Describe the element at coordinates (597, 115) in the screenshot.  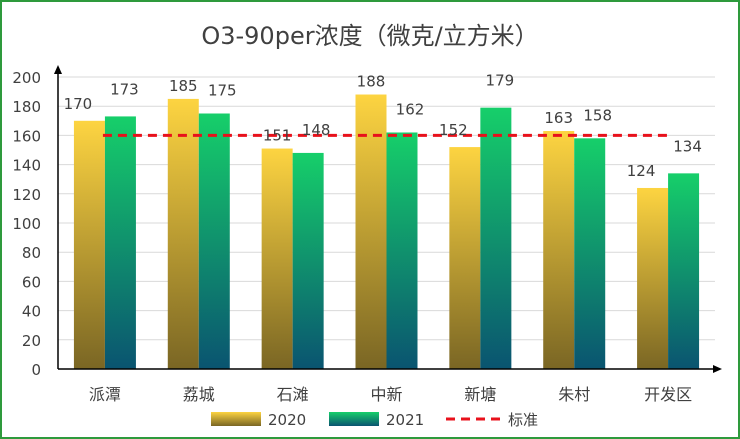
I see `data-label-2021: 158` at that location.